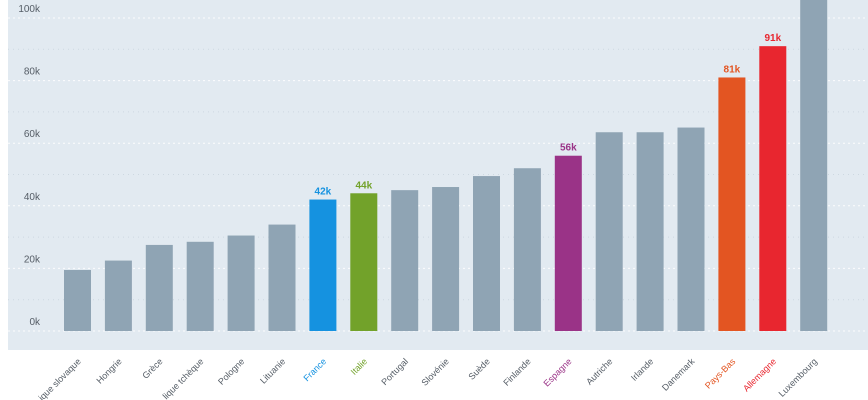  I want to click on x-tick-label: Irlande, so click(642, 369).